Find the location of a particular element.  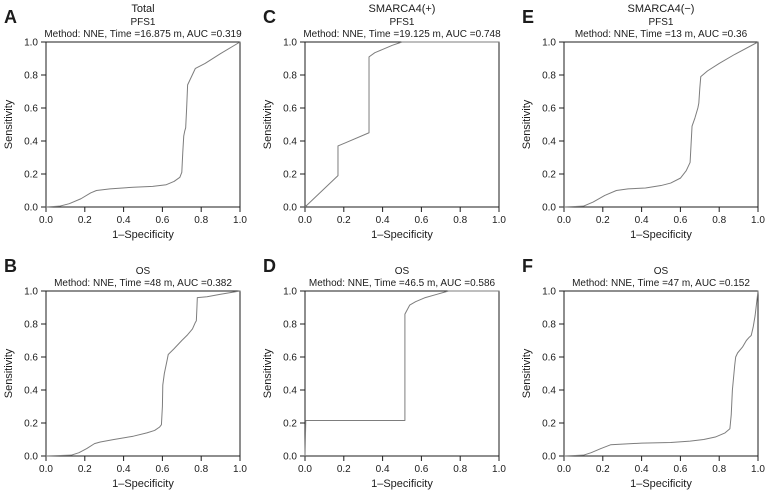

panel-letter-D: D is located at coordinates (269, 266).